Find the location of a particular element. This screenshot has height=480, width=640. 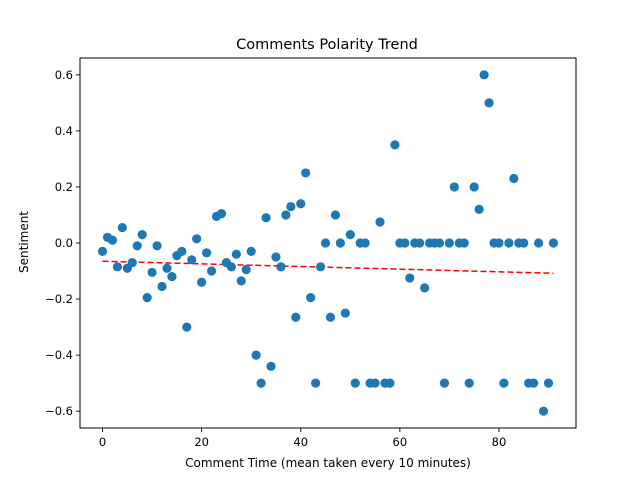

x-tick-label: 80 is located at coordinates (499, 442).